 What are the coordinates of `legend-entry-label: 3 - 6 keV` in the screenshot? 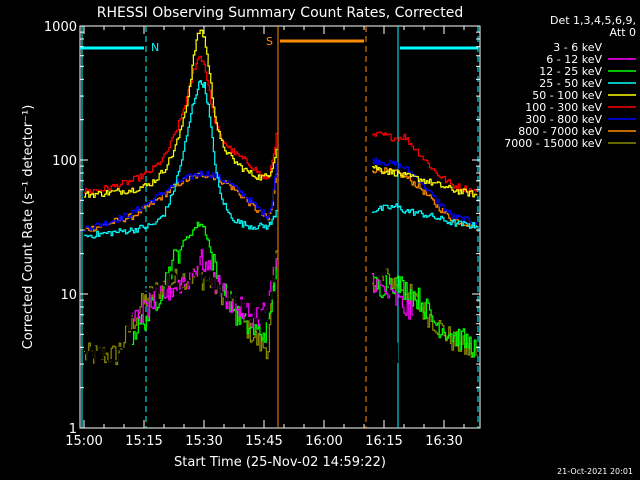 It's located at (577, 47).